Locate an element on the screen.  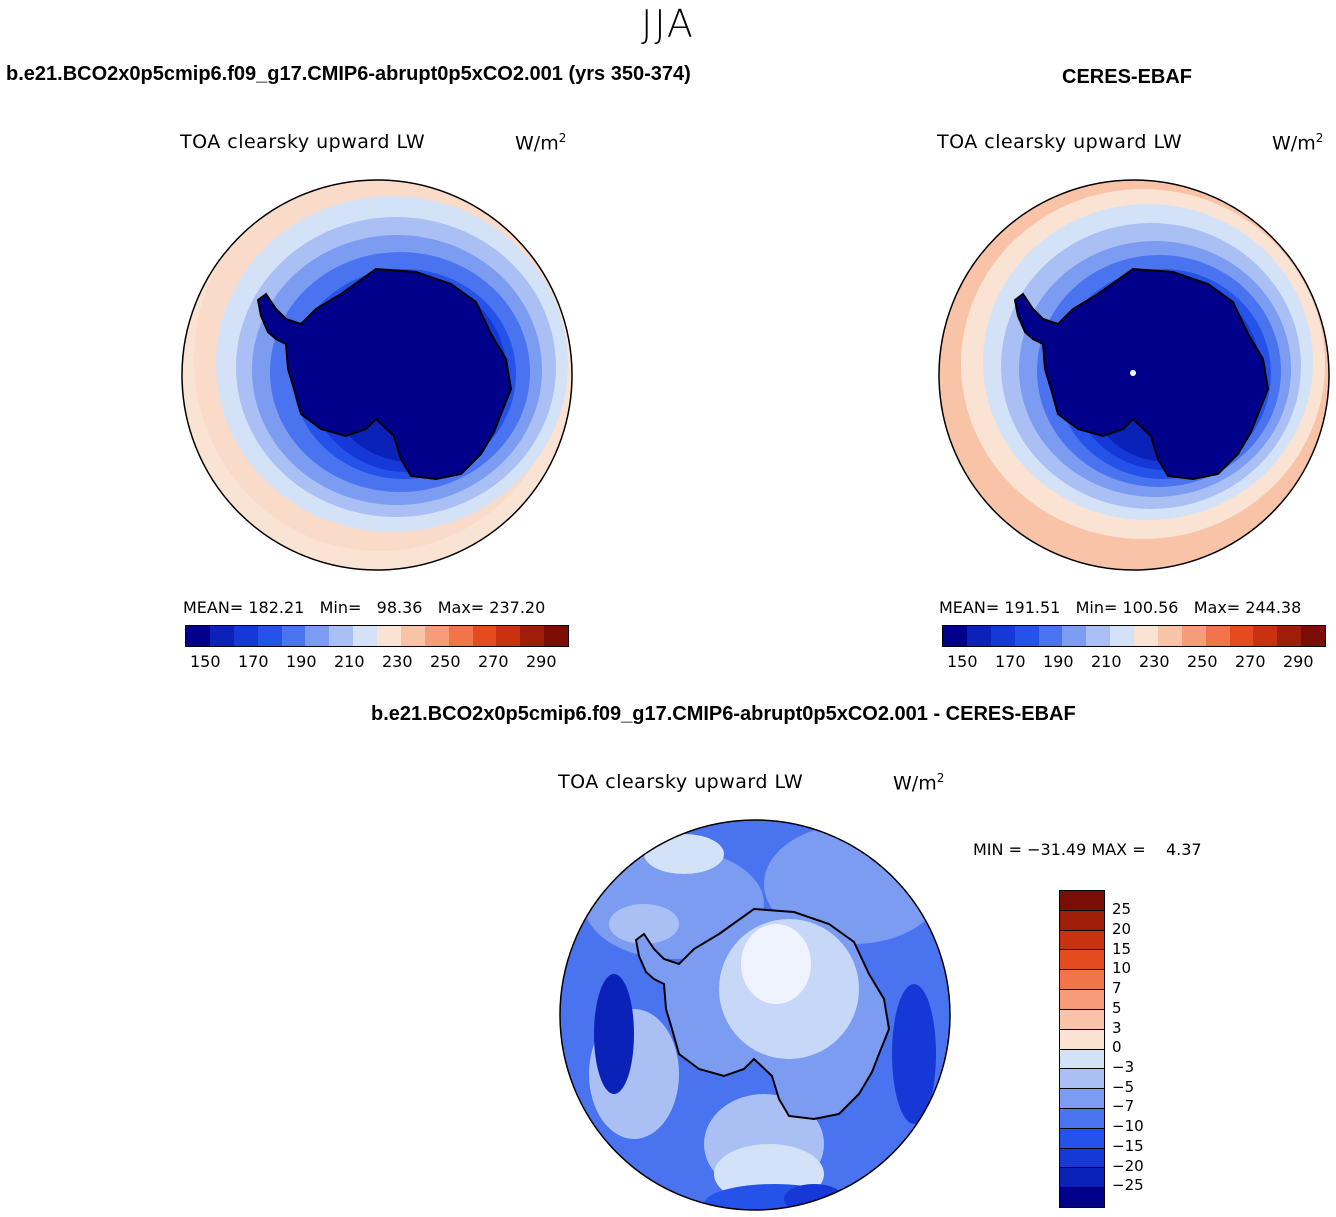
model-antarctica-continent is located at coordinates (384, 374).